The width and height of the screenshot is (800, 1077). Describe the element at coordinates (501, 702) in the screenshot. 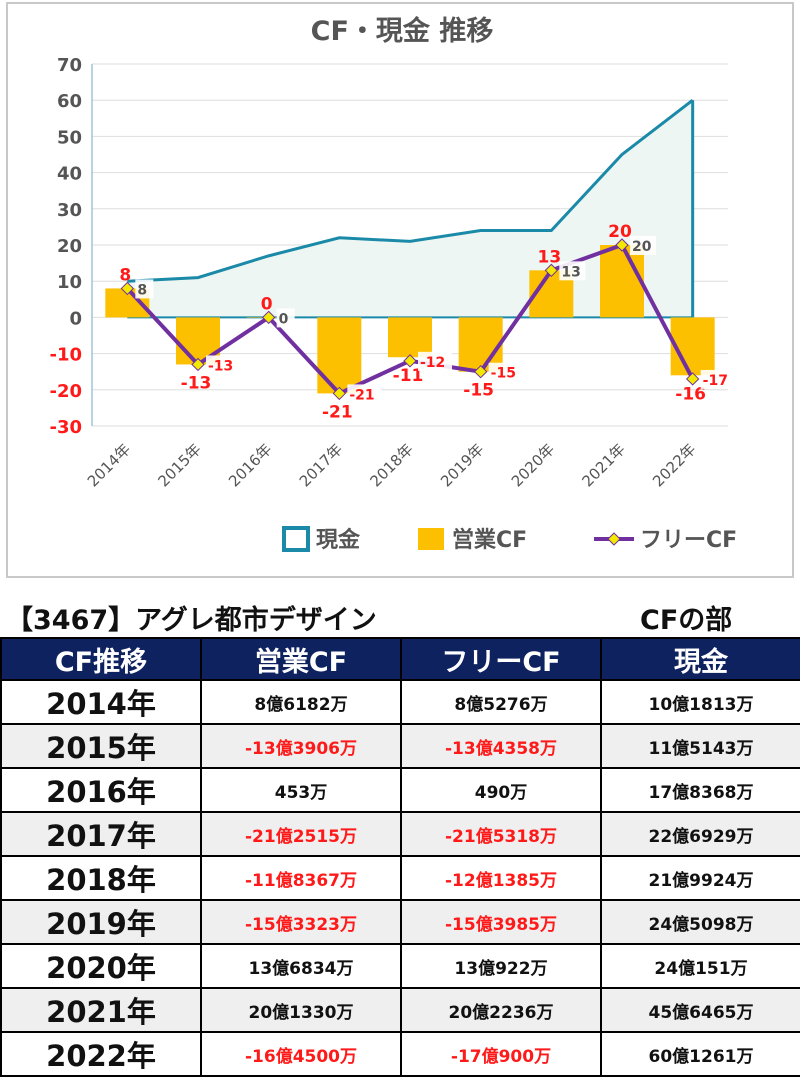

I see `free-cf-cell: 8億5276万` at that location.